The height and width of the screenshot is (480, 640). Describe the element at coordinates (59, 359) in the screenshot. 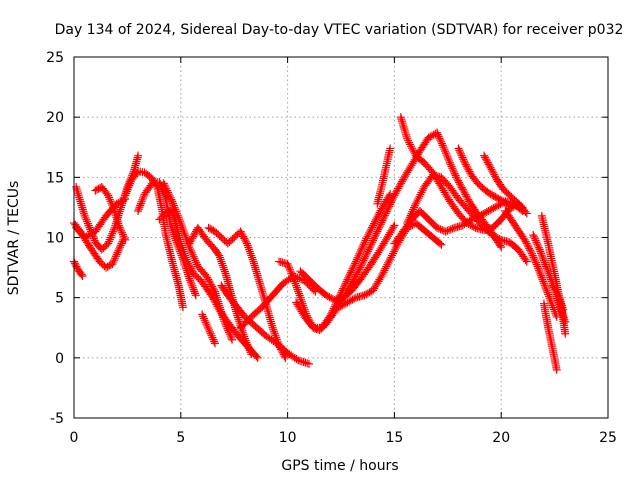

I see `y-tick-label: 0` at that location.